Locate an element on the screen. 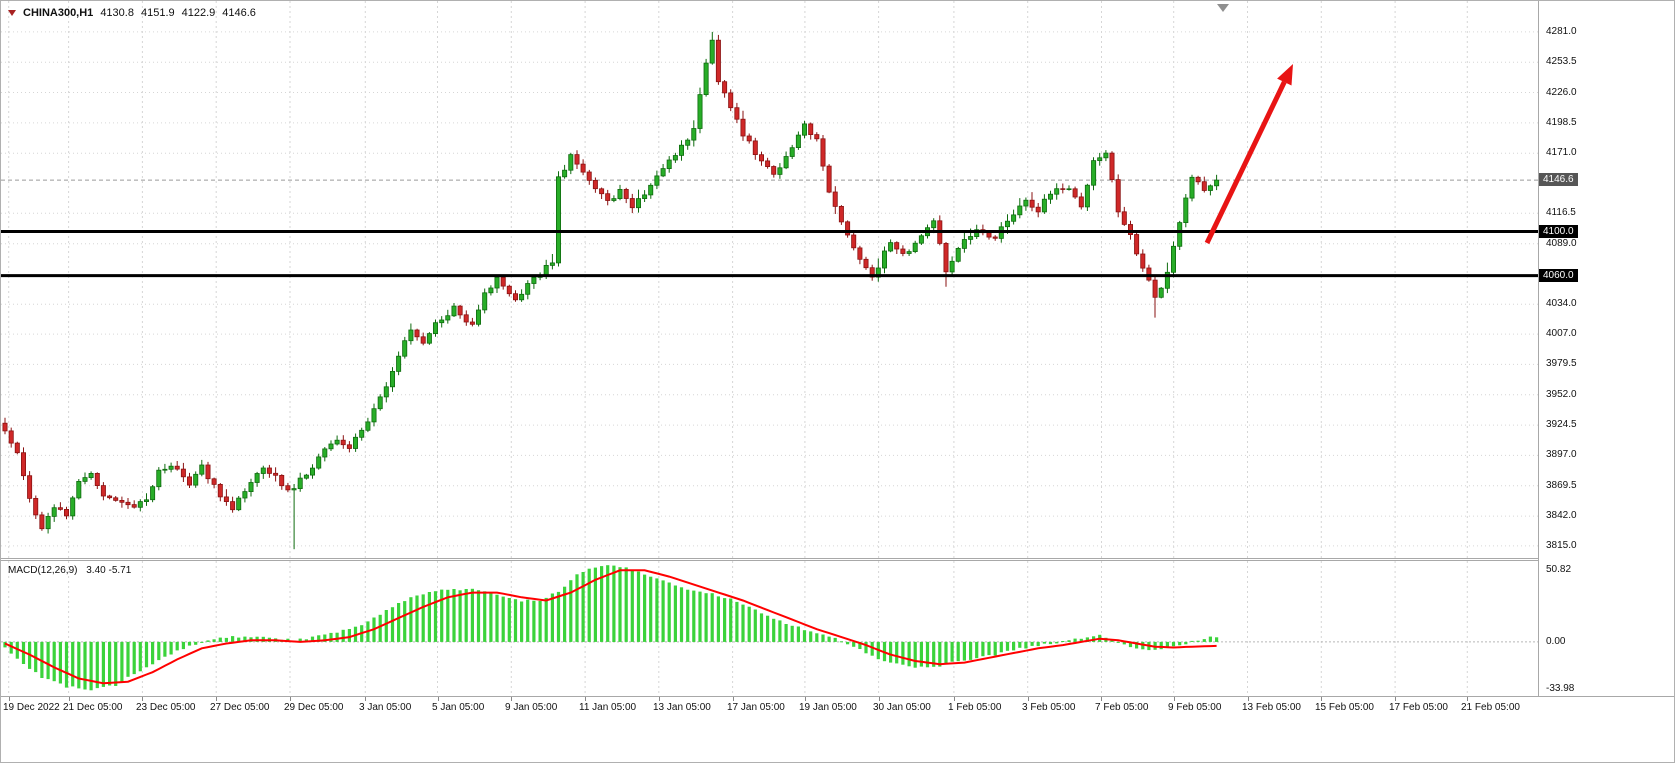 The height and width of the screenshot is (763, 1675). macd-axis-label: 50.82 is located at coordinates (1559, 569).